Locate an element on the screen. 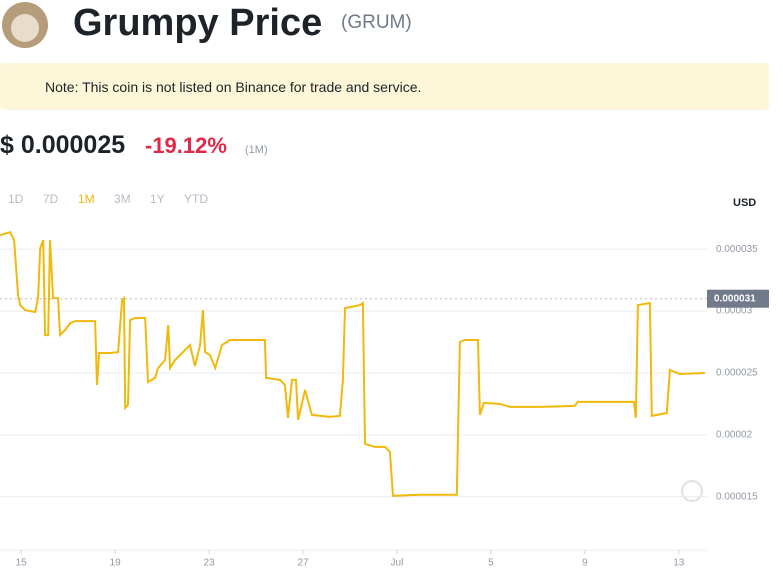 This screenshot has width=783, height=575. last-price-label: 0.000031 is located at coordinates (735, 298).